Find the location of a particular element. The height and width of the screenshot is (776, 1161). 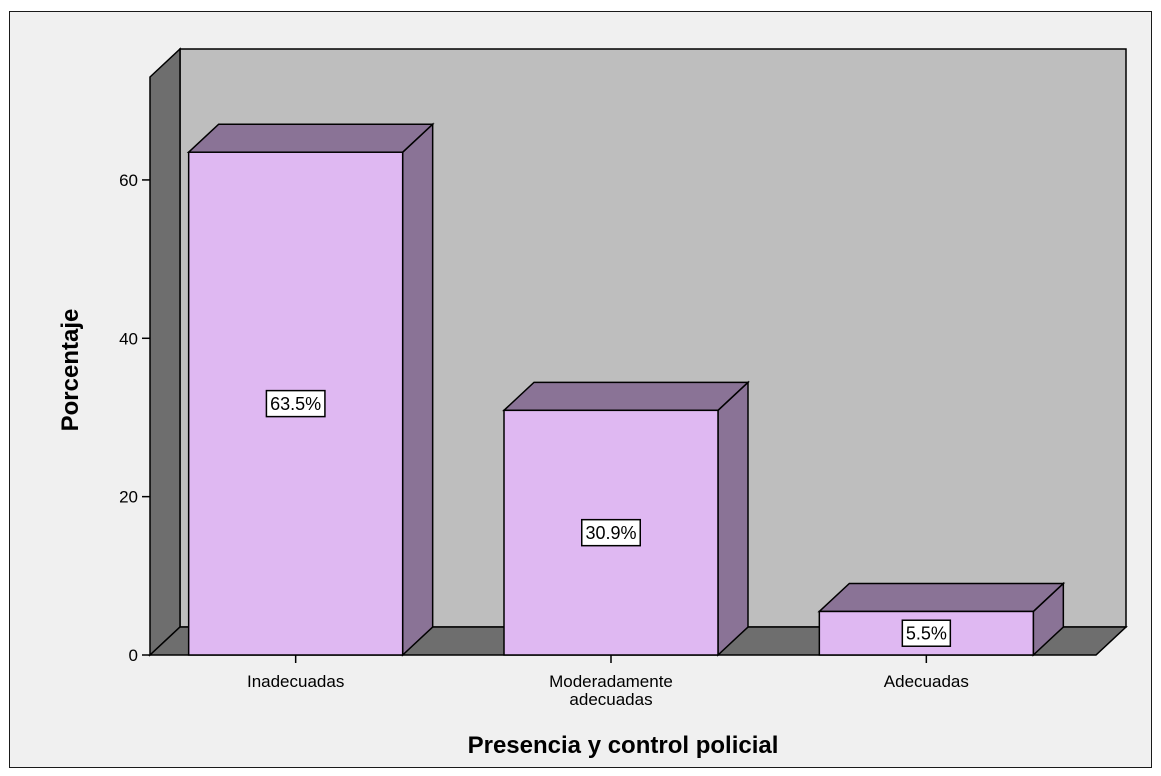

x-axis-title: Presencia y control policial is located at coordinates (623, 745).